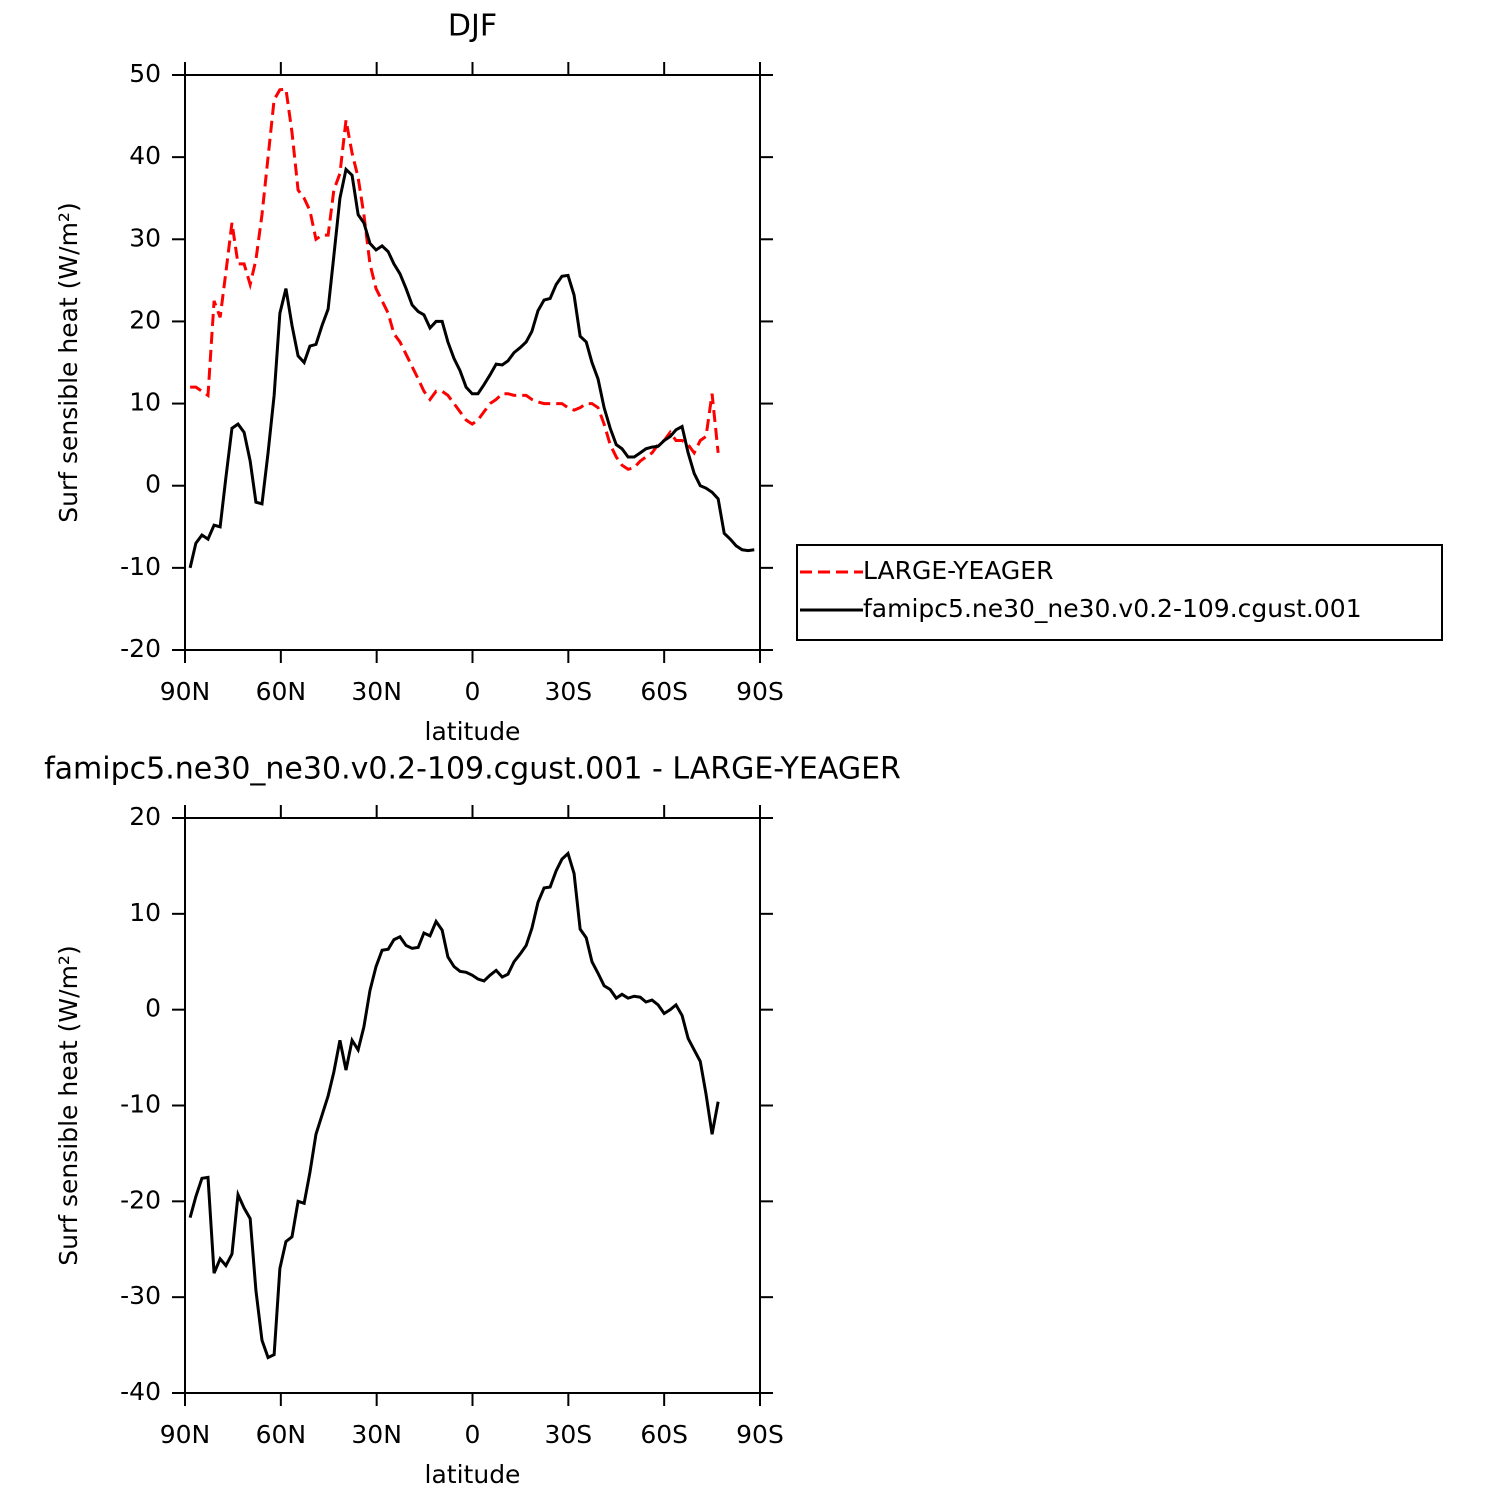 The height and width of the screenshot is (1497, 1497). I want to click on y-tick-label: 30, so click(145, 237).